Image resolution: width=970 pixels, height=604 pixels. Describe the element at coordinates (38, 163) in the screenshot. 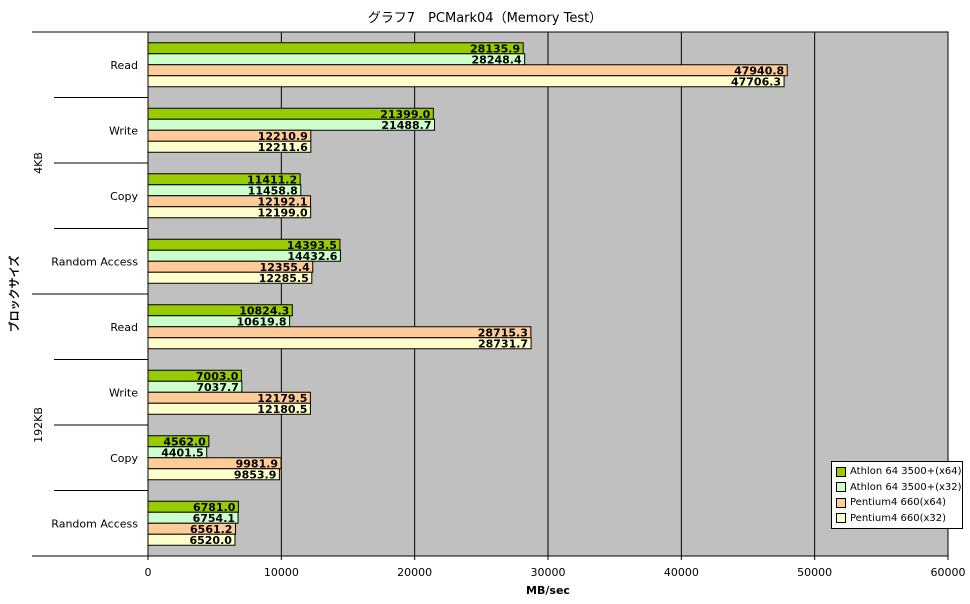

I see `group-label: 4KB` at that location.